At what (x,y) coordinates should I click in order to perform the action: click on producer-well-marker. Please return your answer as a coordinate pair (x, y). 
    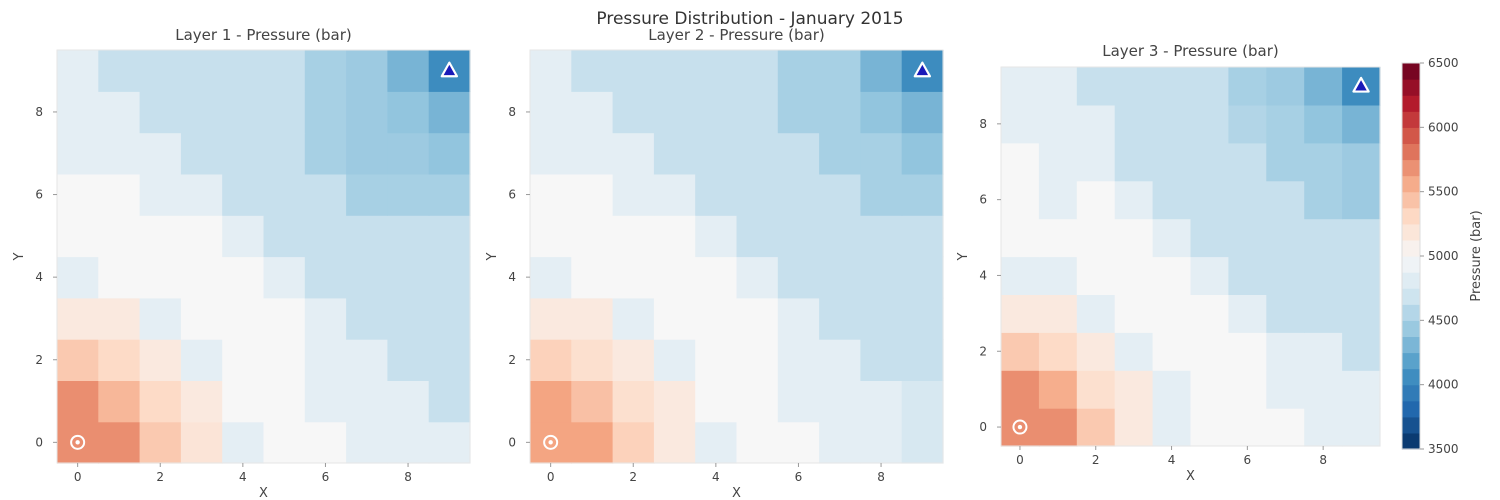
    Looking at the image, I should click on (1020, 427).